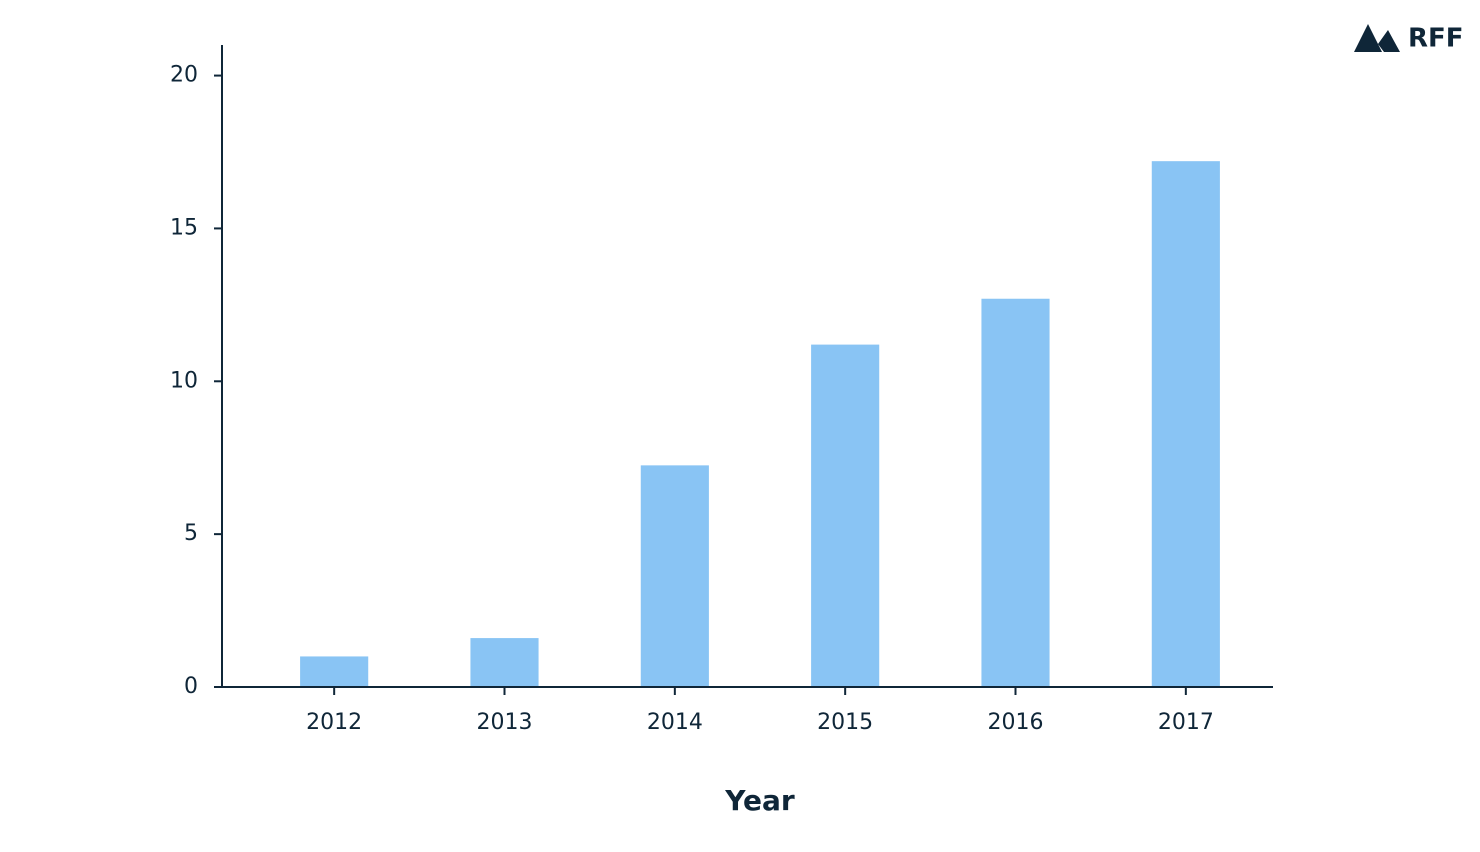 This screenshot has width=1480, height=852. I want to click on x-tick-label: 2013, so click(505, 722).